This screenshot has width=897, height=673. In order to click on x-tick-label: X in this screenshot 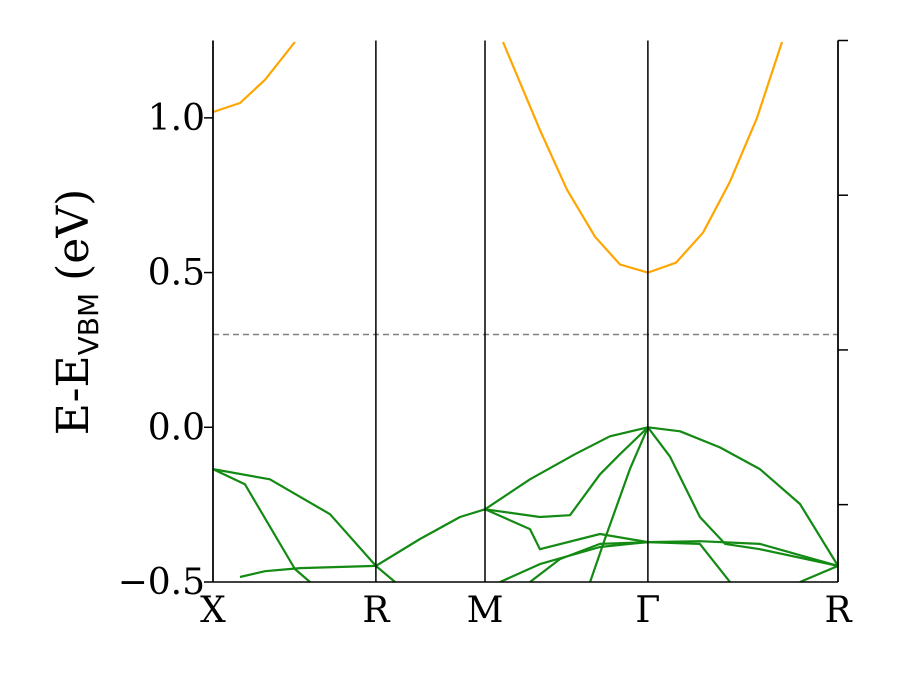, I will do `click(213, 610)`.